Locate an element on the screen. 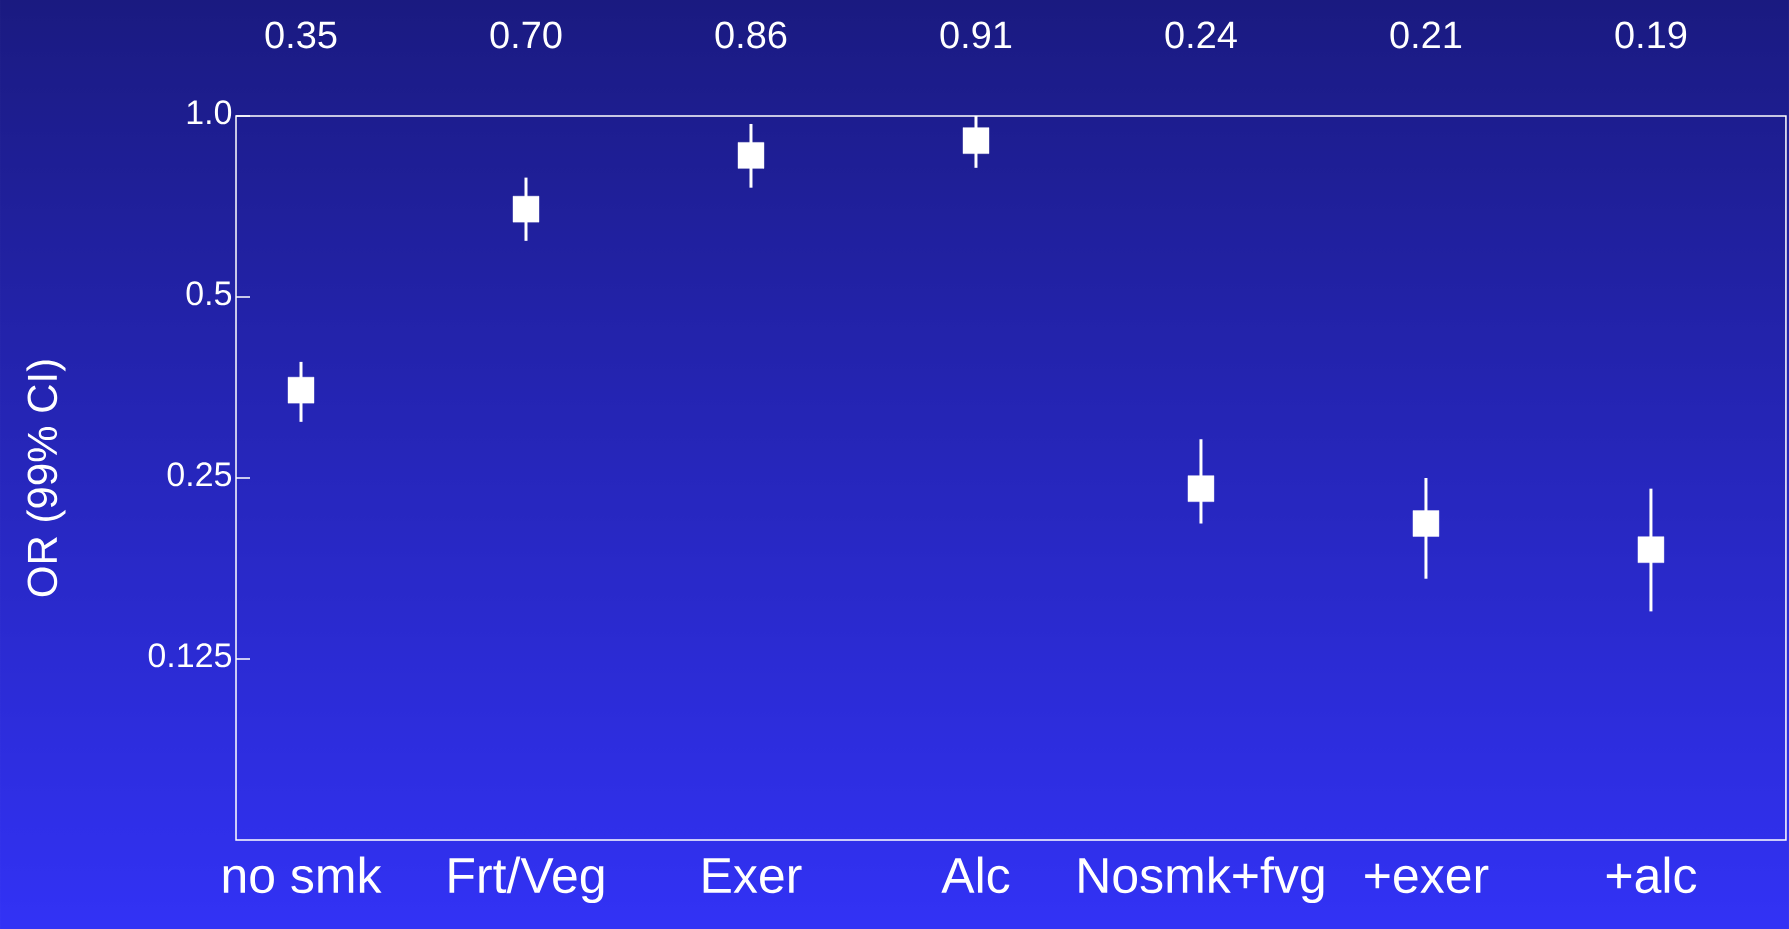 Image resolution: width=1789 pixels, height=929 pixels. x-tick-label: Alc is located at coordinates (975, 875).